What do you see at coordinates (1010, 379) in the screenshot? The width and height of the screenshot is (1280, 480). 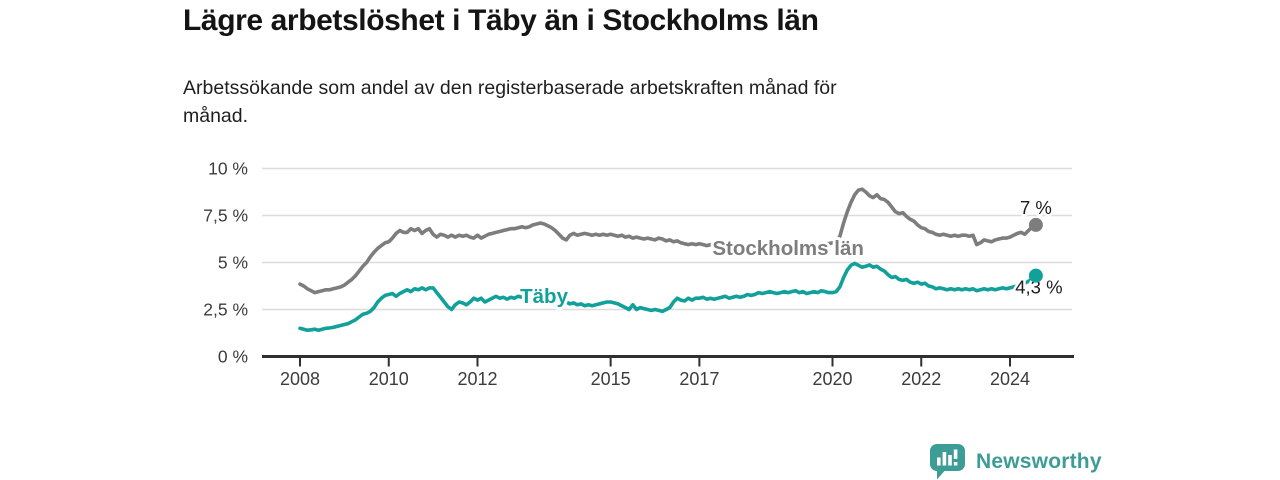 I see `x-tick-label: 2024` at bounding box center [1010, 379].